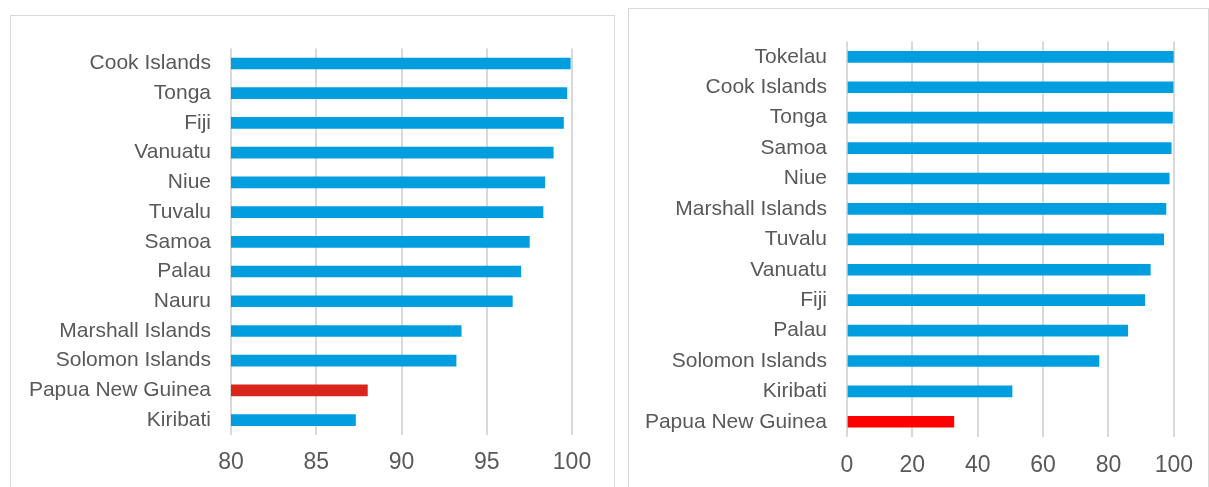 The width and height of the screenshot is (1209, 487). Describe the element at coordinates (790, 55) in the screenshot. I see `y-tick-label: Tokelau` at that location.